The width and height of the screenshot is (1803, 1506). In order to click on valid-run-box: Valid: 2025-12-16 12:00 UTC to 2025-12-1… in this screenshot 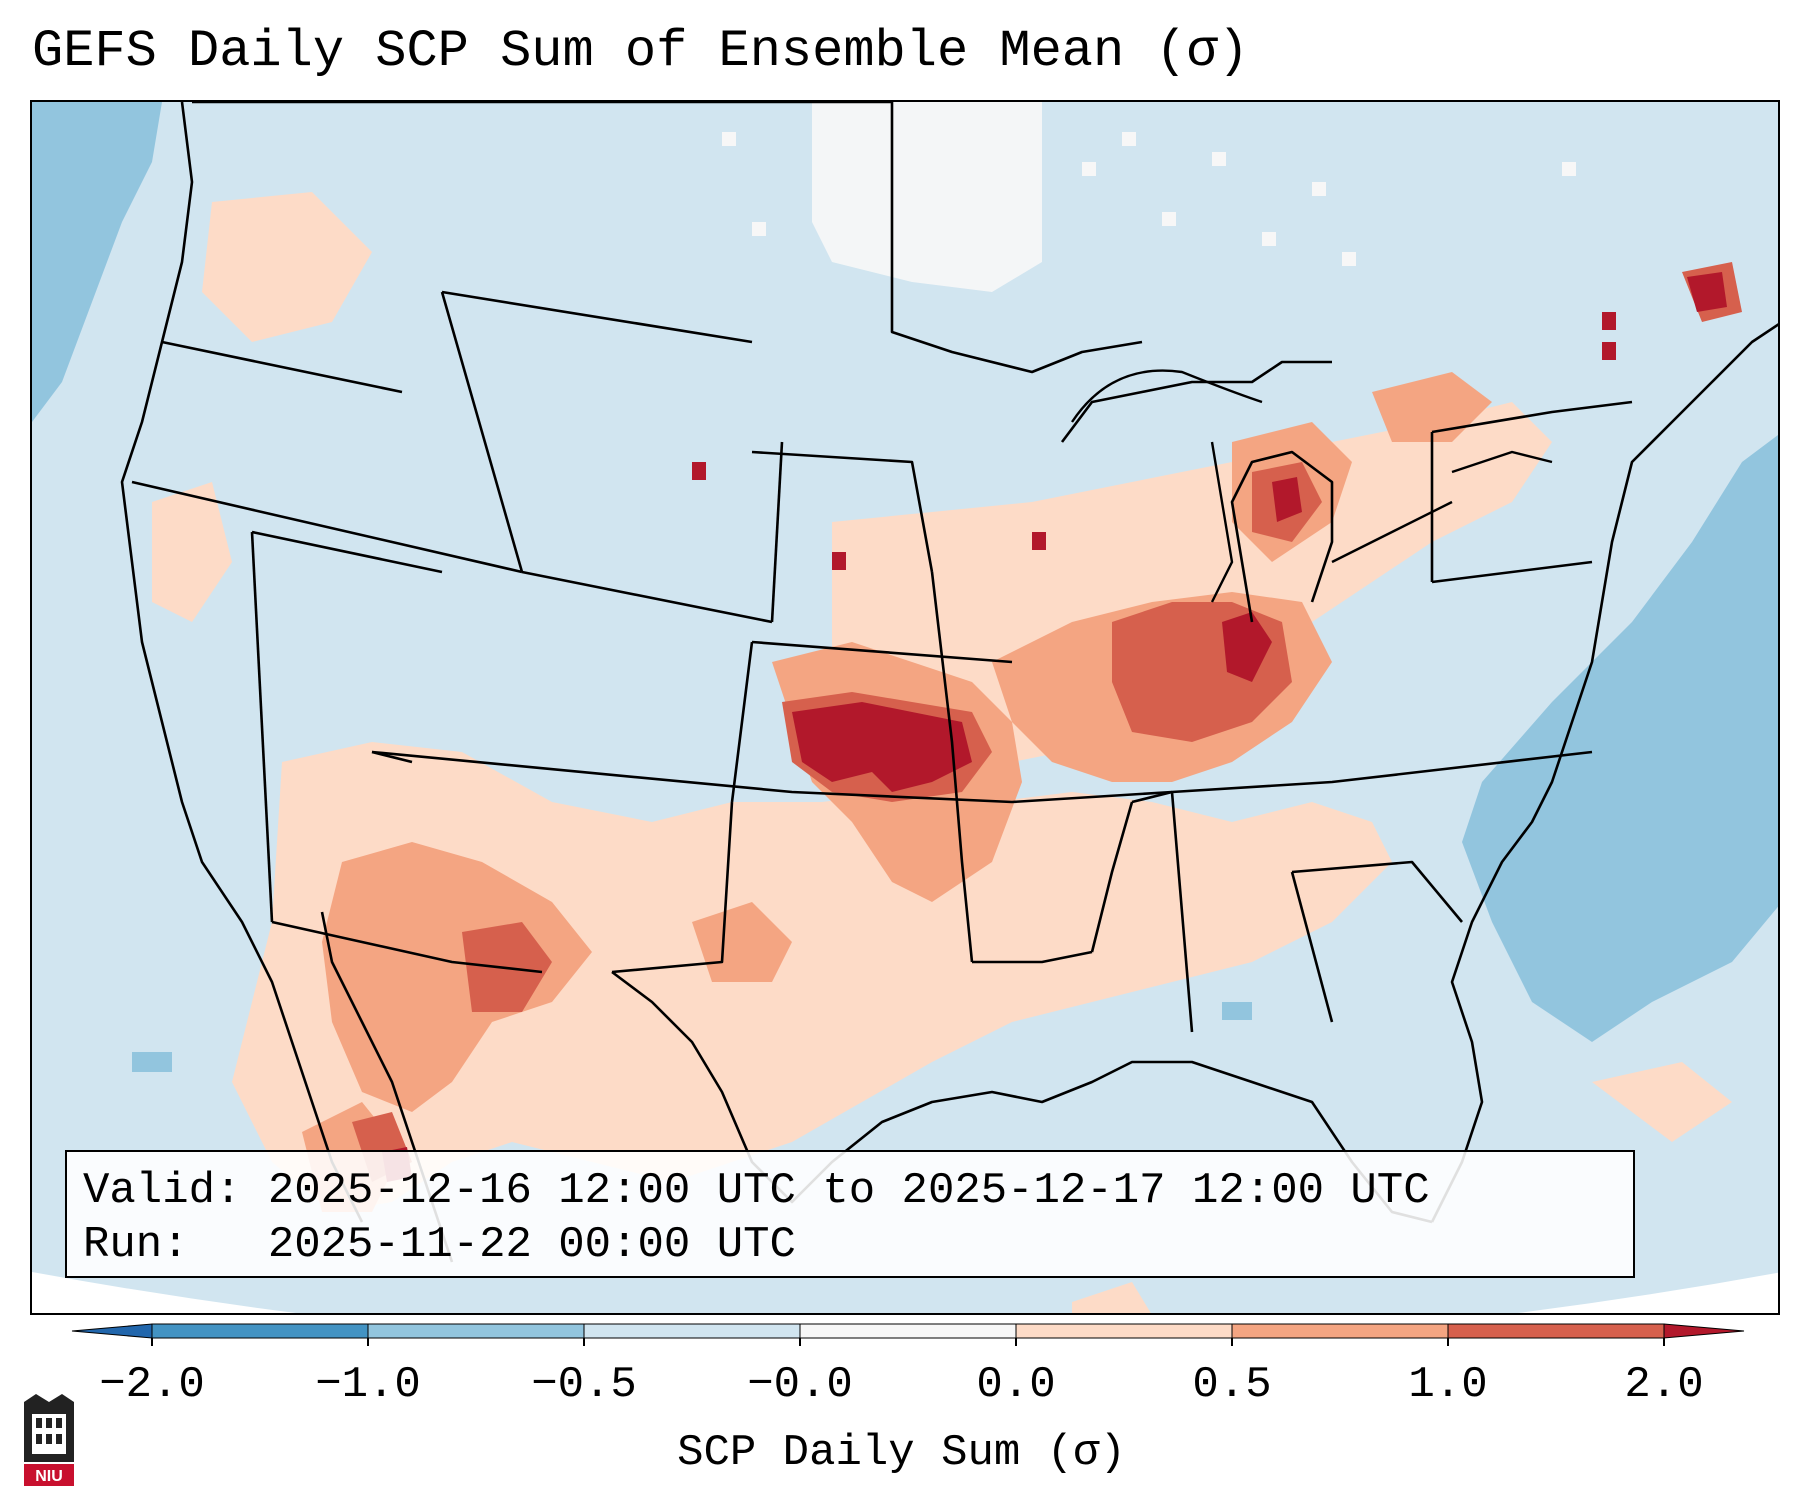, I will do `click(850, 1214)`.